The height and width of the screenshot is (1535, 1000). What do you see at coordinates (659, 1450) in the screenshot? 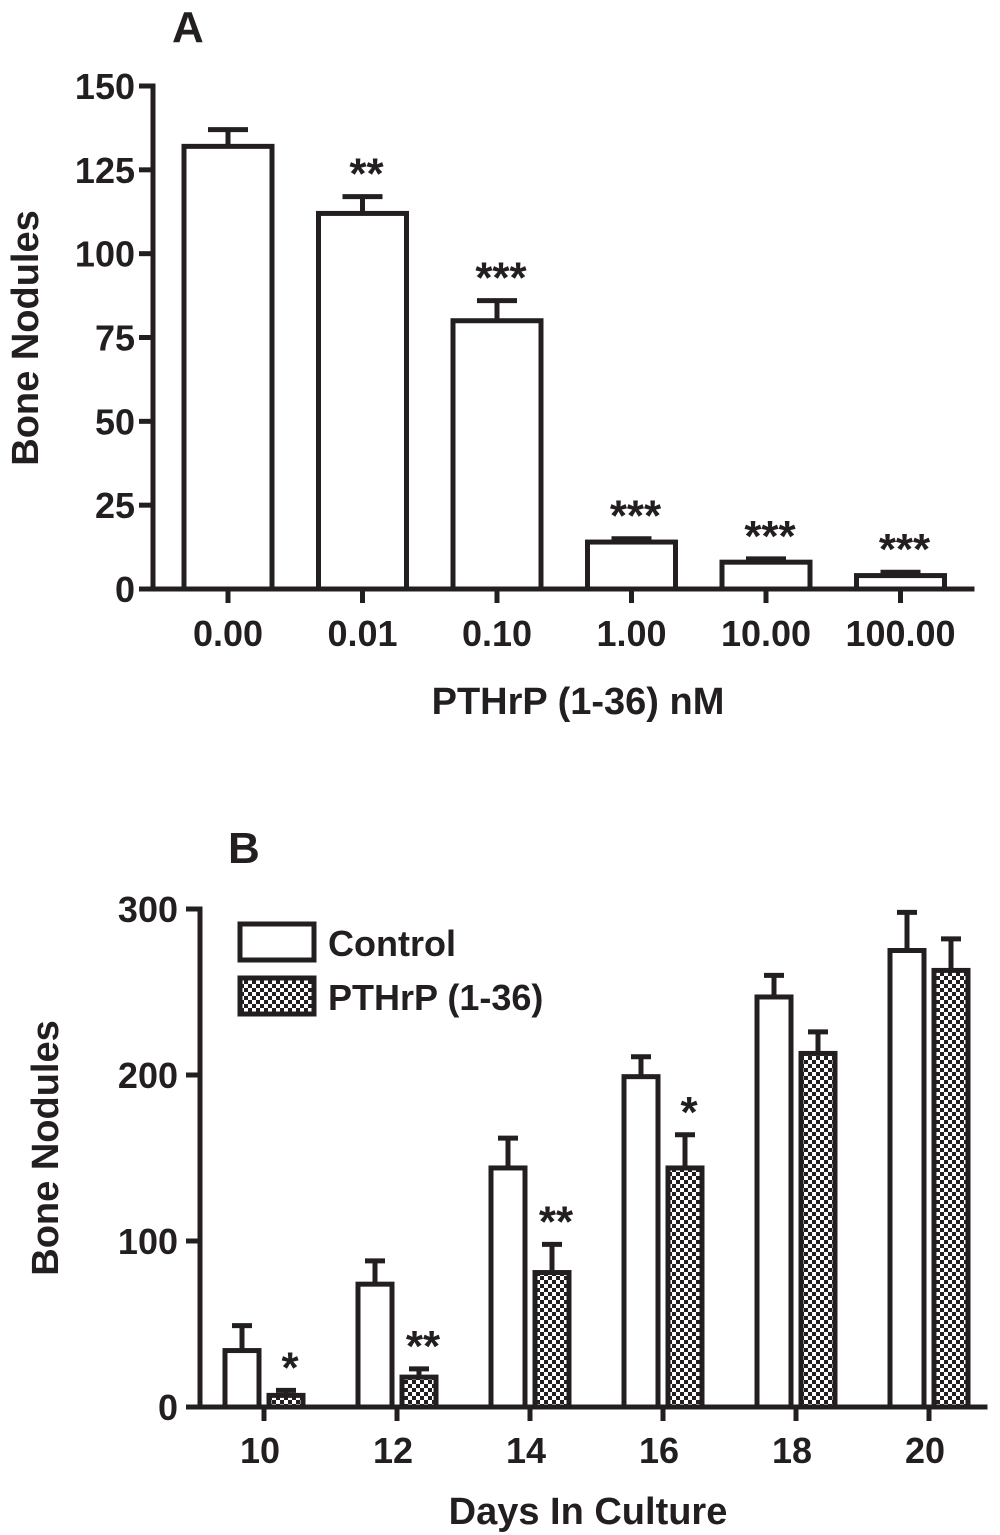
I see `panel-b-x-tick-label: 16` at bounding box center [659, 1450].